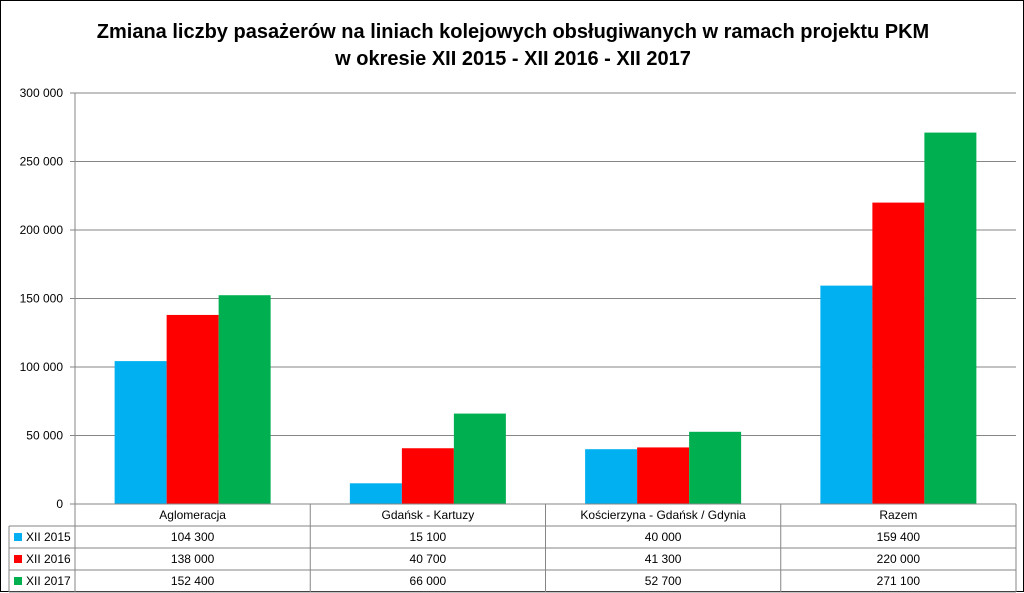 This screenshot has height=593, width=1024. Describe the element at coordinates (428, 581) in the screenshot. I see `data-table-value: 66 000` at that location.